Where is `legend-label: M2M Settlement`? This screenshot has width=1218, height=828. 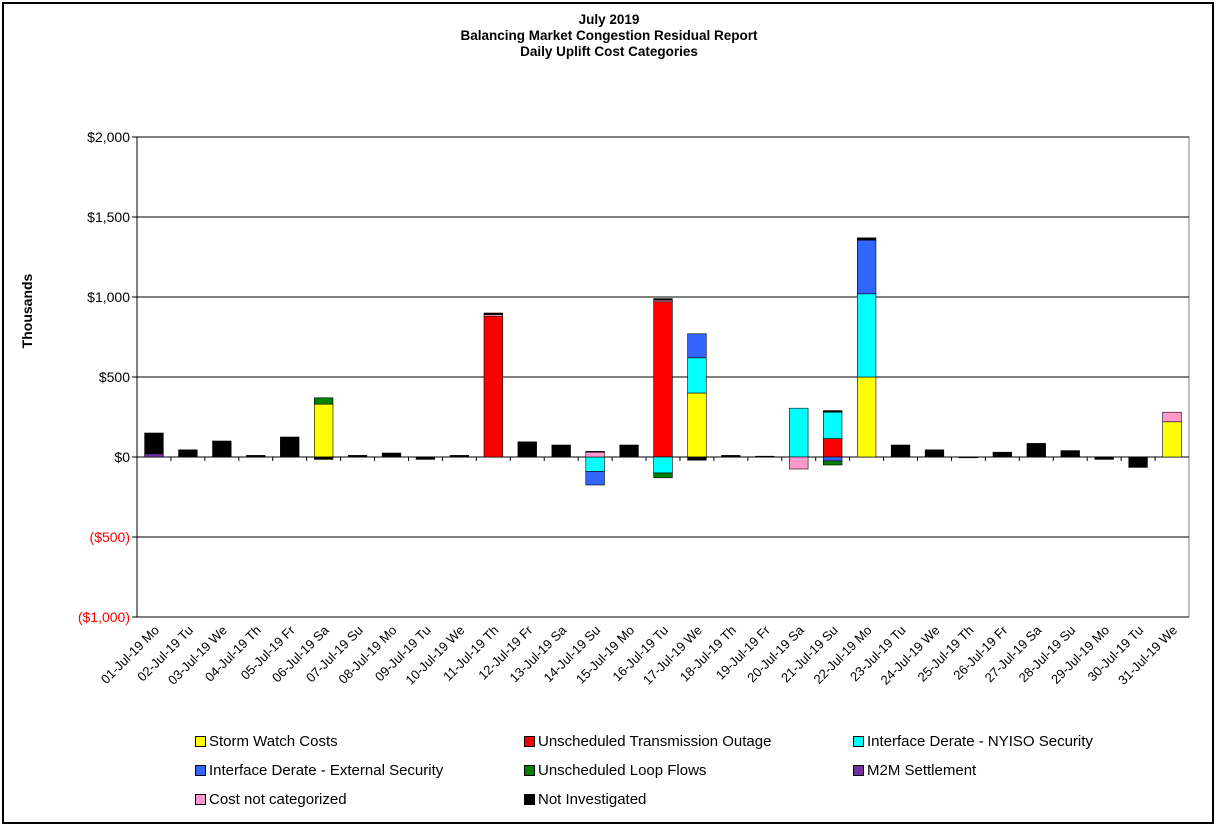 legend-label: M2M Settlement is located at coordinates (922, 770).